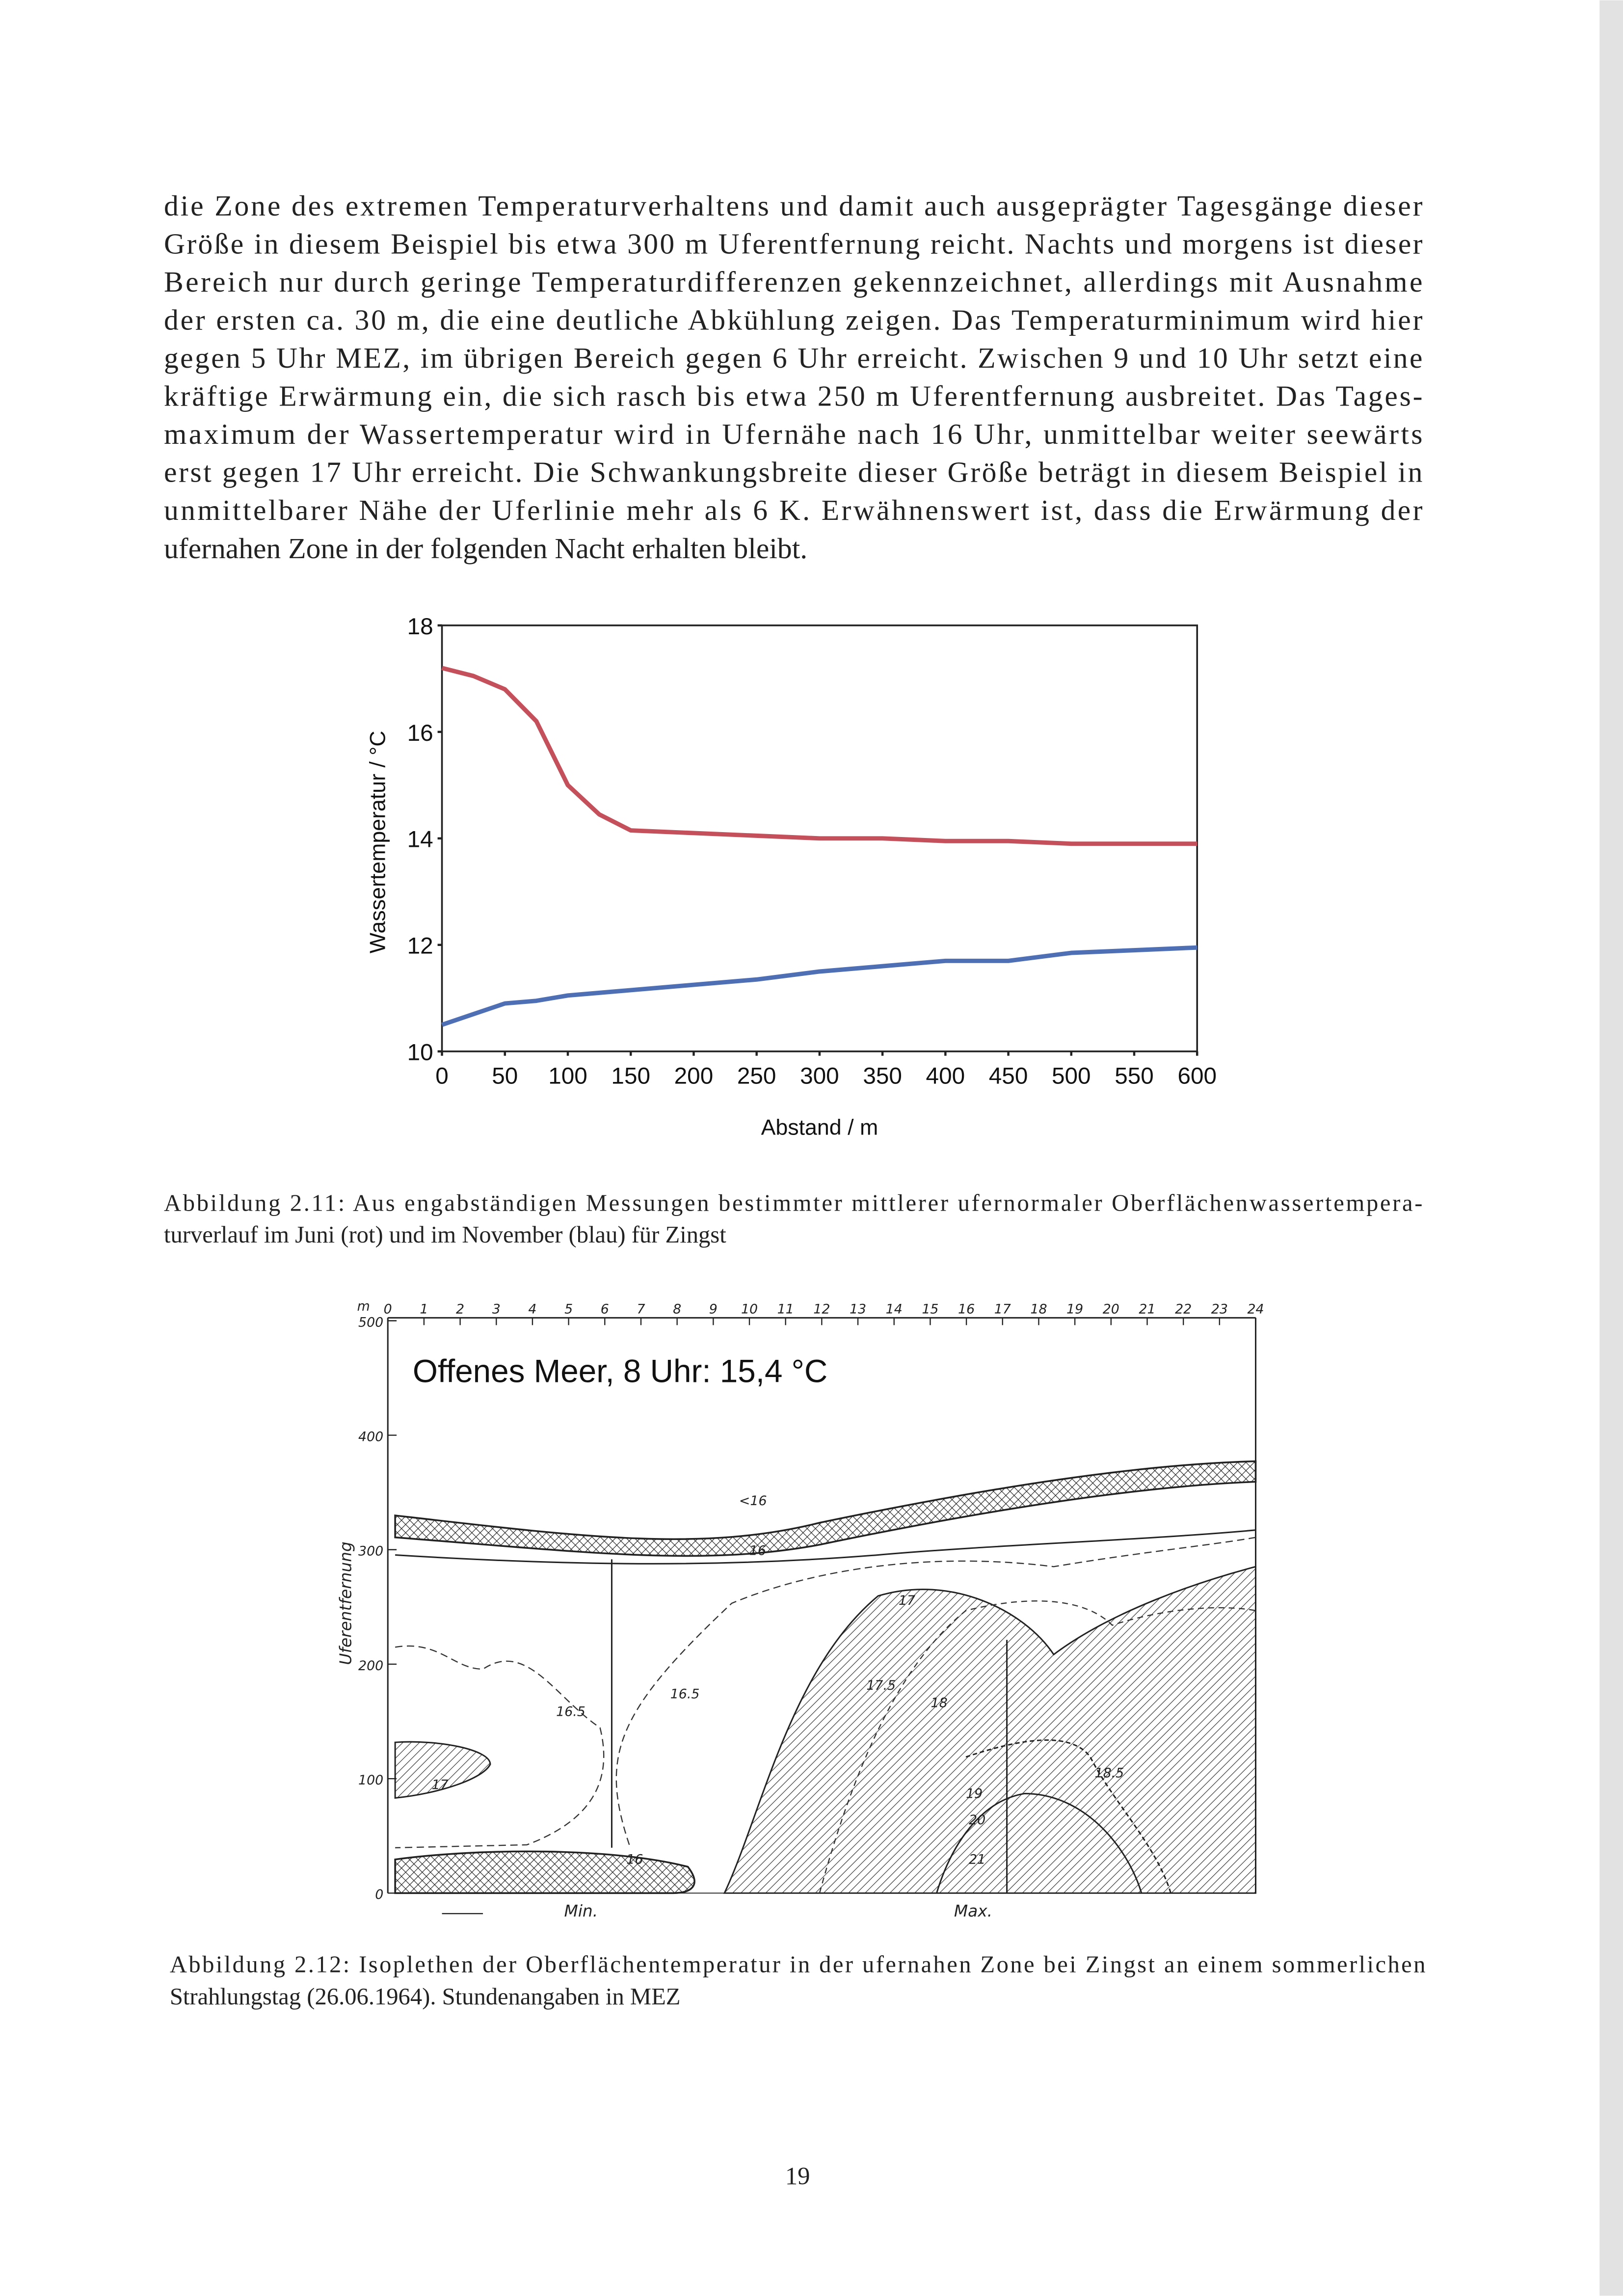  Describe the element at coordinates (749, 1309) in the screenshot. I see `hour-label: 10` at that location.